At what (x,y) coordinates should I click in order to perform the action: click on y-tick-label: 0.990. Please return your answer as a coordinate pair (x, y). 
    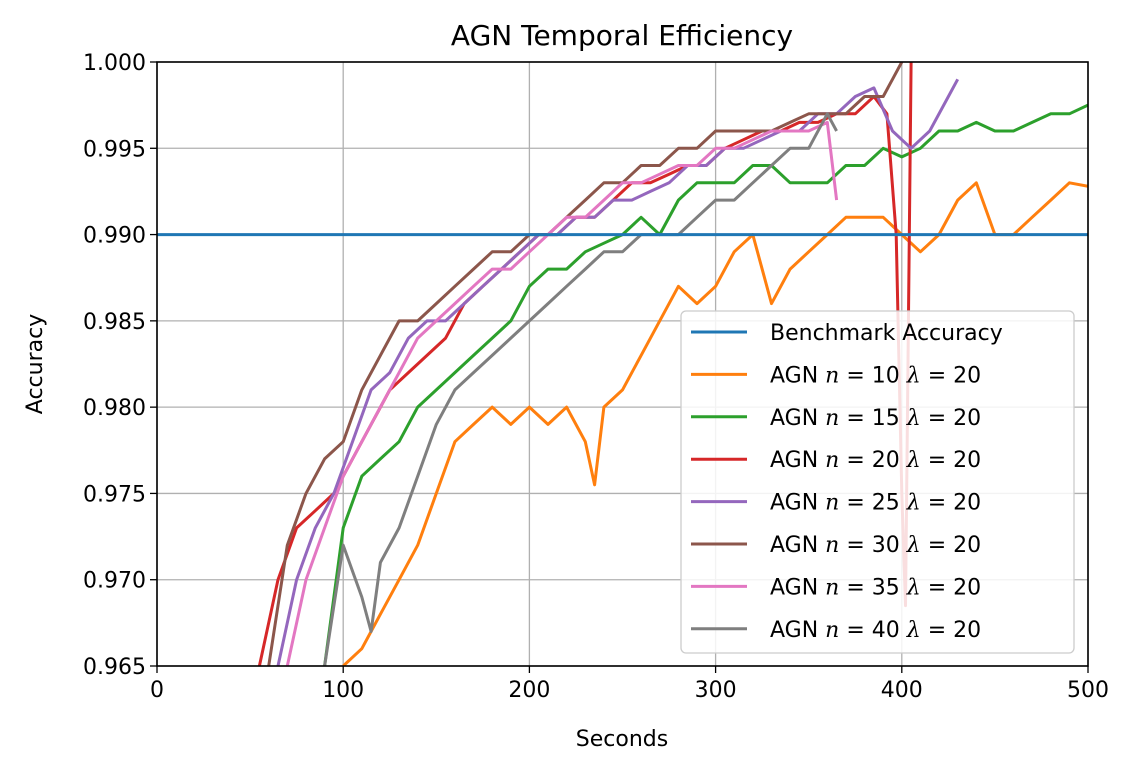
    Looking at the image, I should click on (114, 236).